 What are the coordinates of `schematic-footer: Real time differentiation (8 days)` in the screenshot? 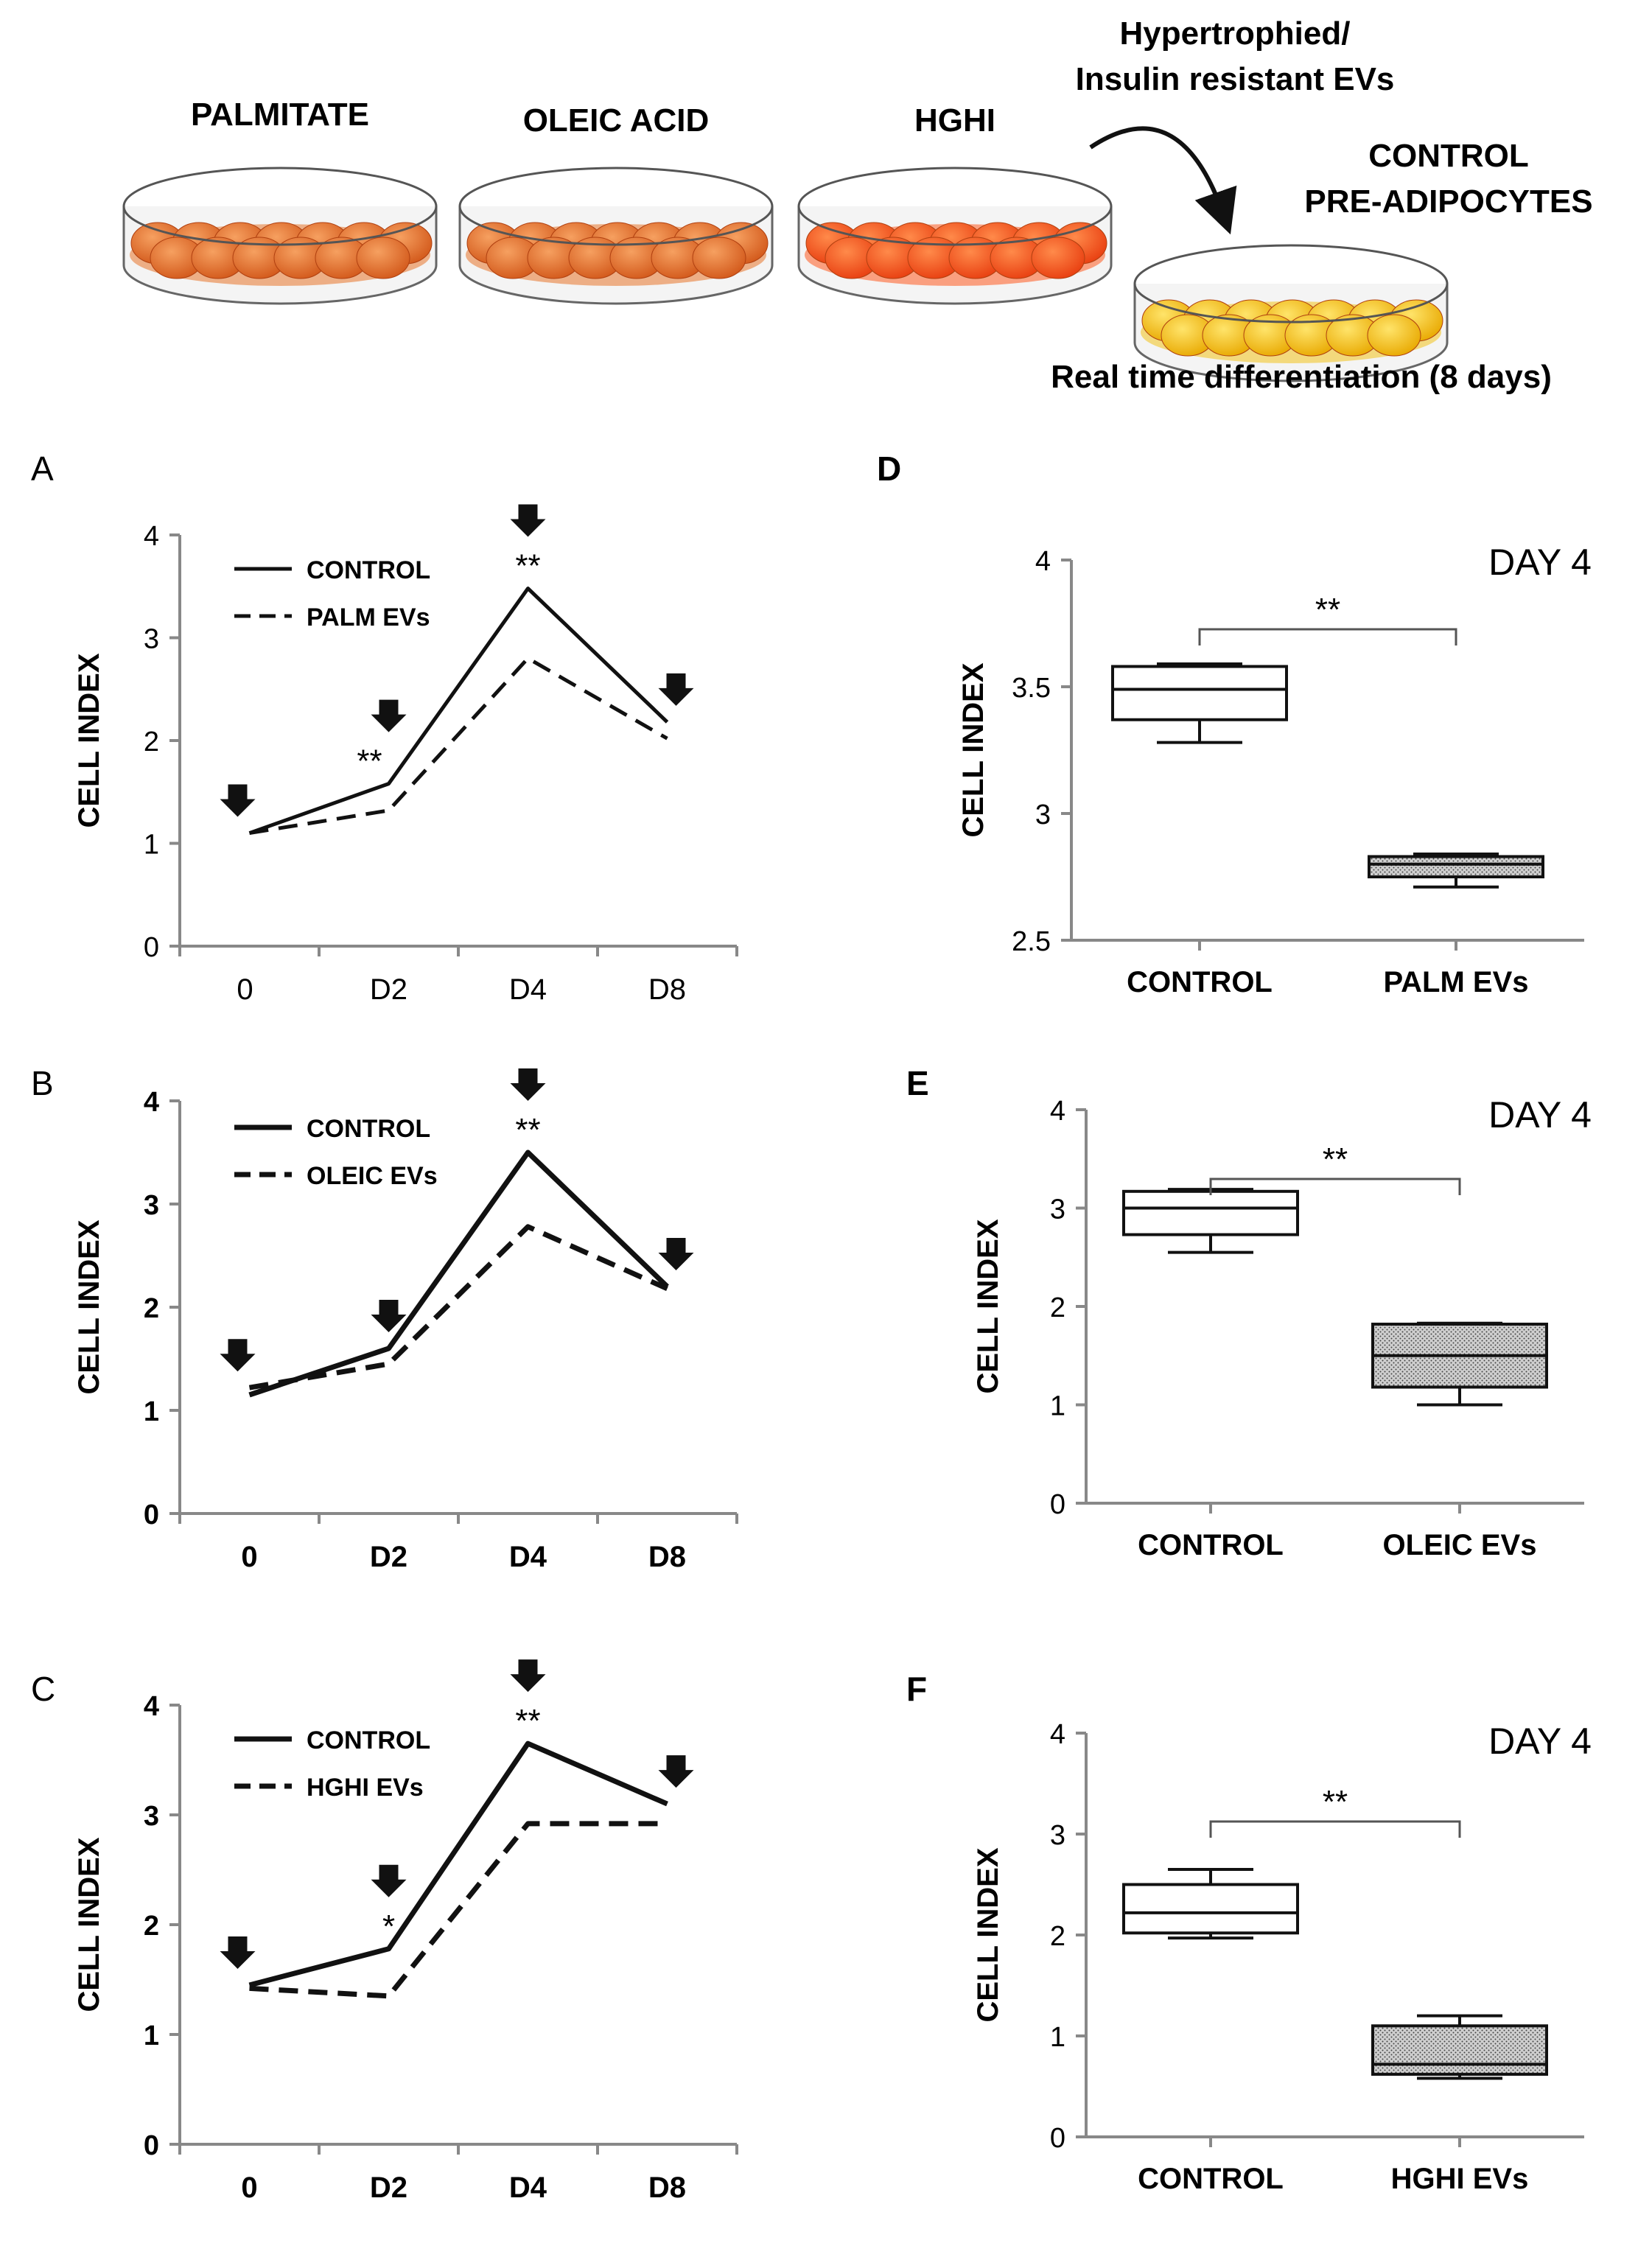 It's located at (1301, 377).